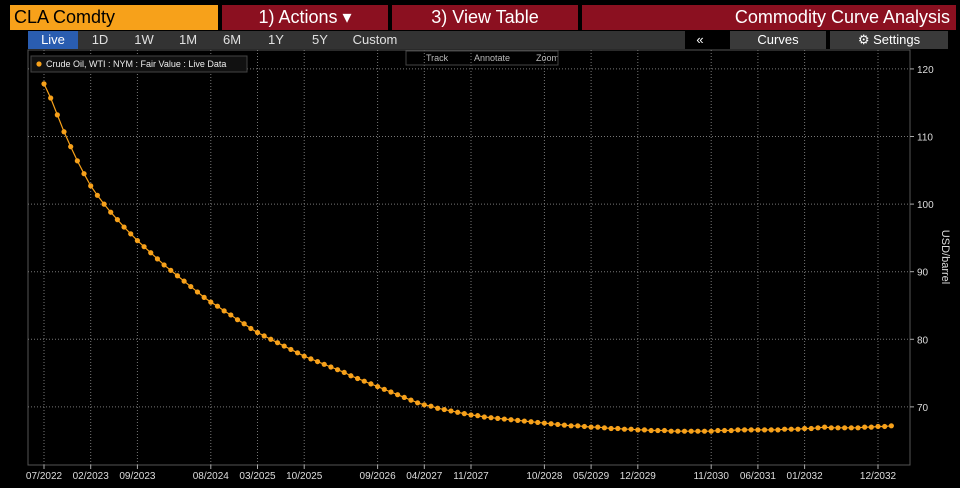  What do you see at coordinates (923, 340) in the screenshot?
I see `y-tick-label: 80` at bounding box center [923, 340].